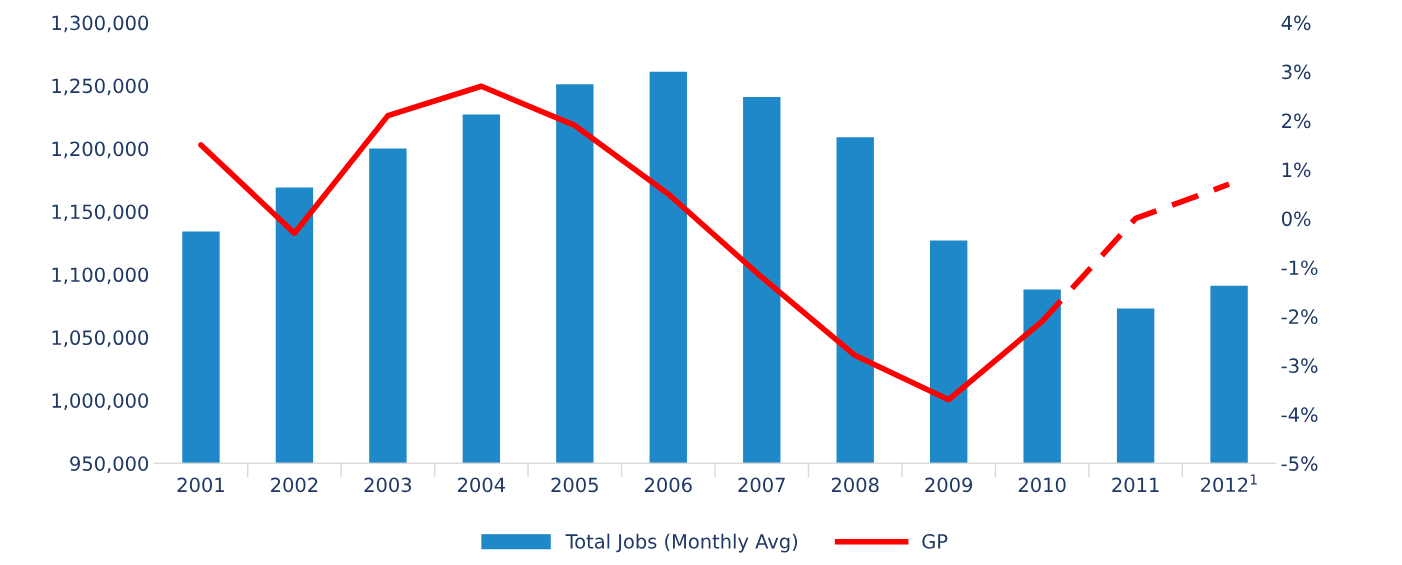 The height and width of the screenshot is (565, 1402). I want to click on y2-tick-label: -2%, so click(1299, 317).